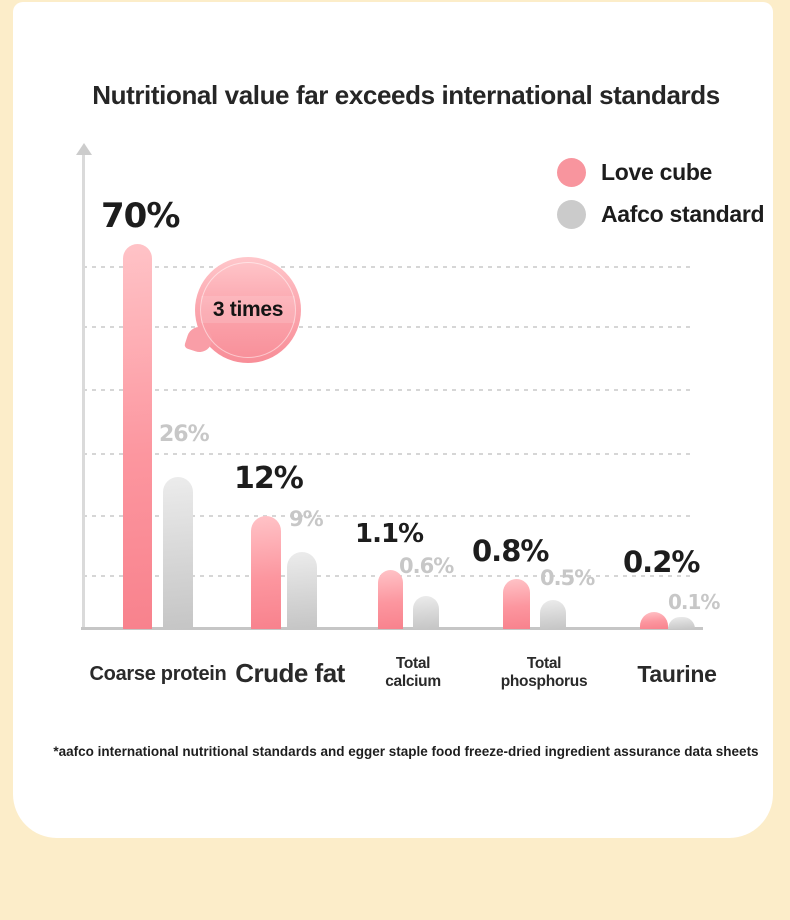  I want to click on legend: Love cube Aafco standard, so click(661, 193).